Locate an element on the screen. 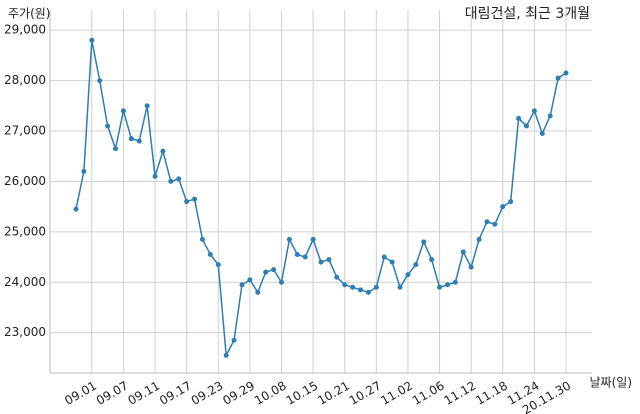  x-tick-label: 09.11 is located at coordinates (144, 393).